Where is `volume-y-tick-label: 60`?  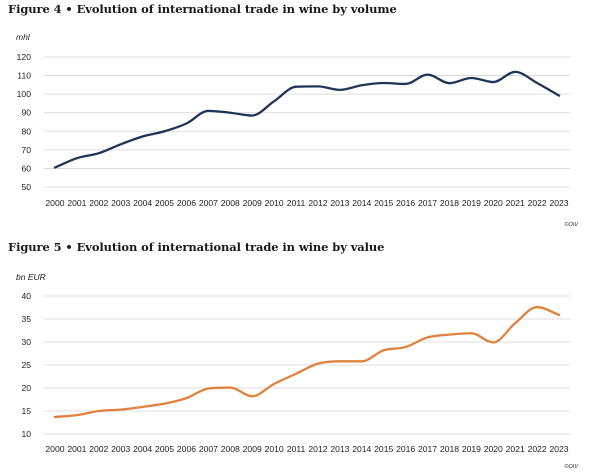
volume-y-tick-label: 60 is located at coordinates (26, 168).